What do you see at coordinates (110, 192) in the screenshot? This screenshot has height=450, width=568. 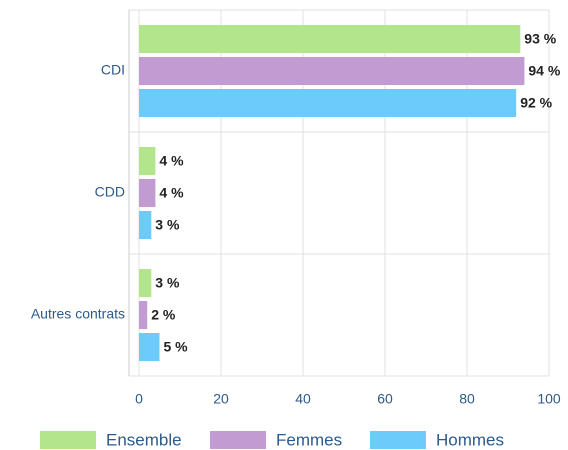 I see `y-tick-label: CDD` at bounding box center [110, 192].